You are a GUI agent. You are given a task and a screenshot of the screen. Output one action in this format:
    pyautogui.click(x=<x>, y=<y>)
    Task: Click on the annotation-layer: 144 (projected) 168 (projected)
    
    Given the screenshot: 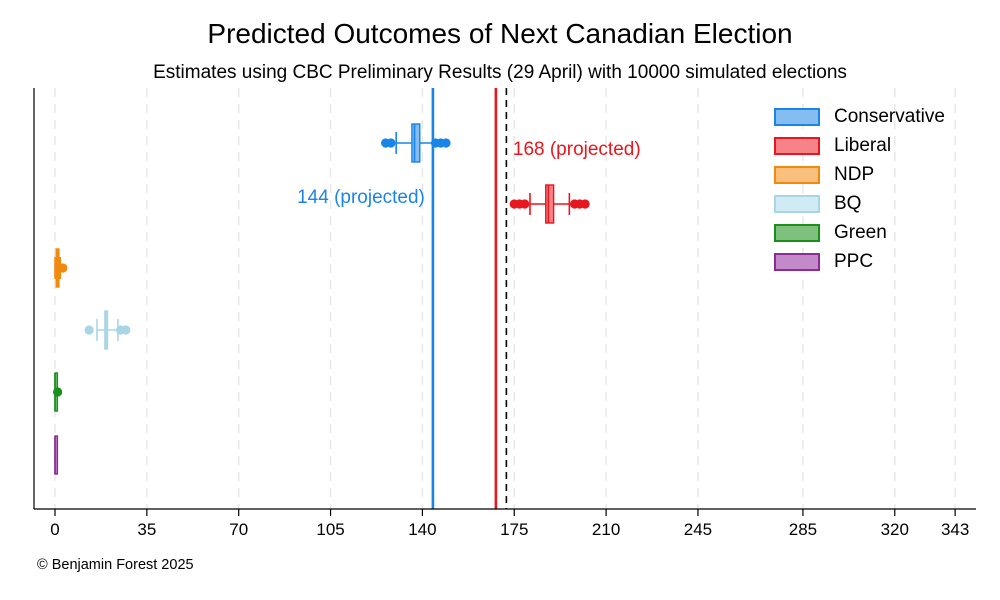 What is the action you would take?
    pyautogui.click(x=469, y=173)
    